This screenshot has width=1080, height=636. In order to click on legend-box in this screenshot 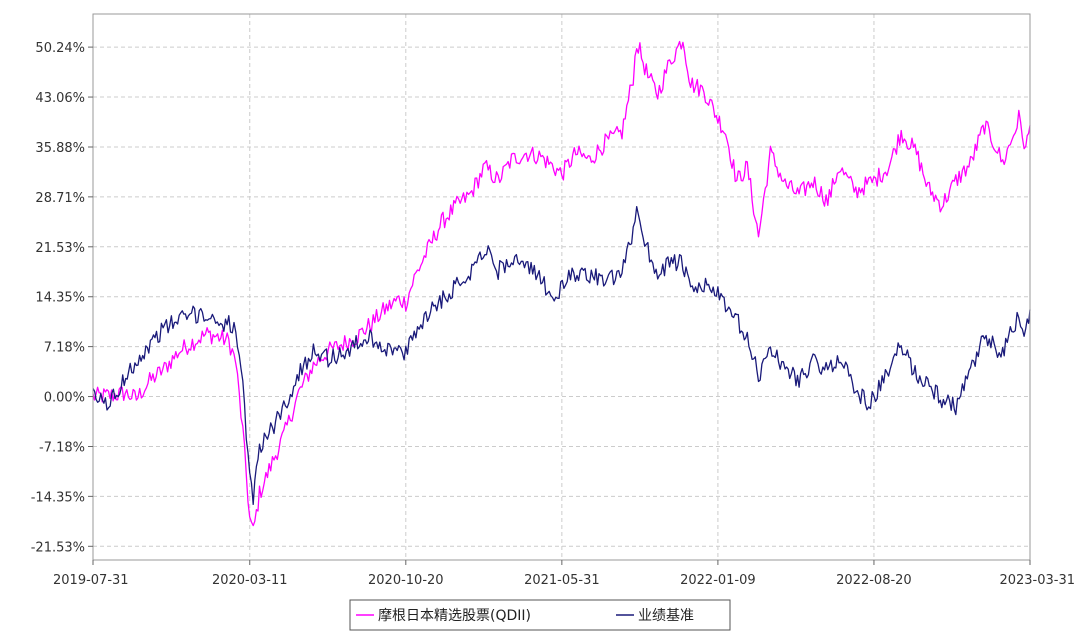, I will do `click(540, 615)`.